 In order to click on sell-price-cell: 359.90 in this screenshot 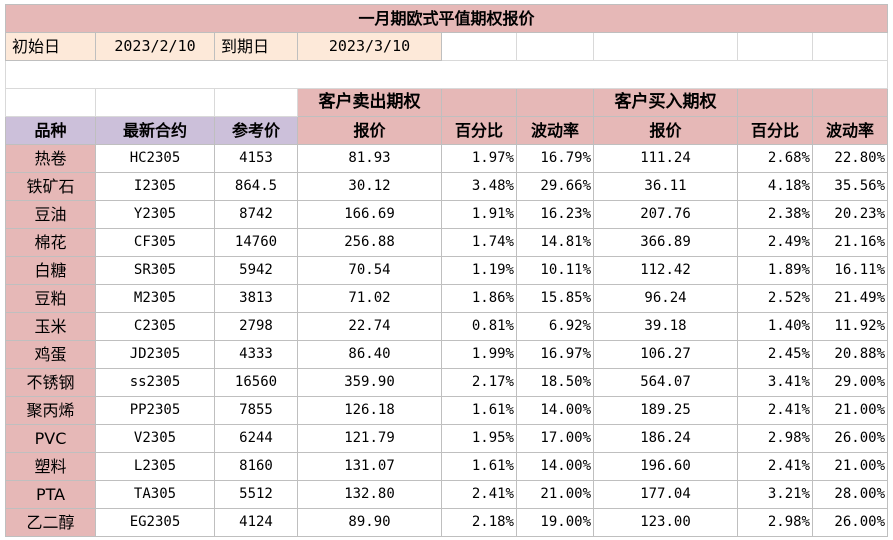, I will do `click(369, 382)`.